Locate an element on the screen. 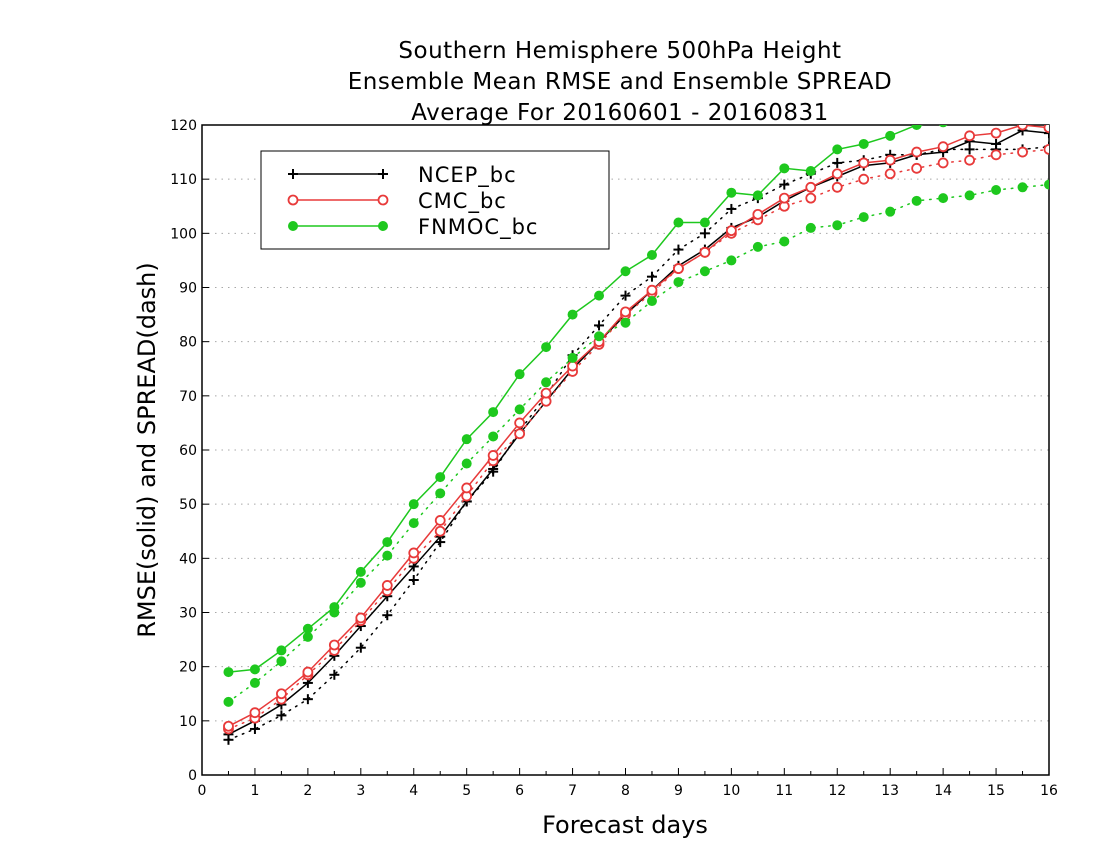  y-tick-label: 40 is located at coordinates (188, 559).